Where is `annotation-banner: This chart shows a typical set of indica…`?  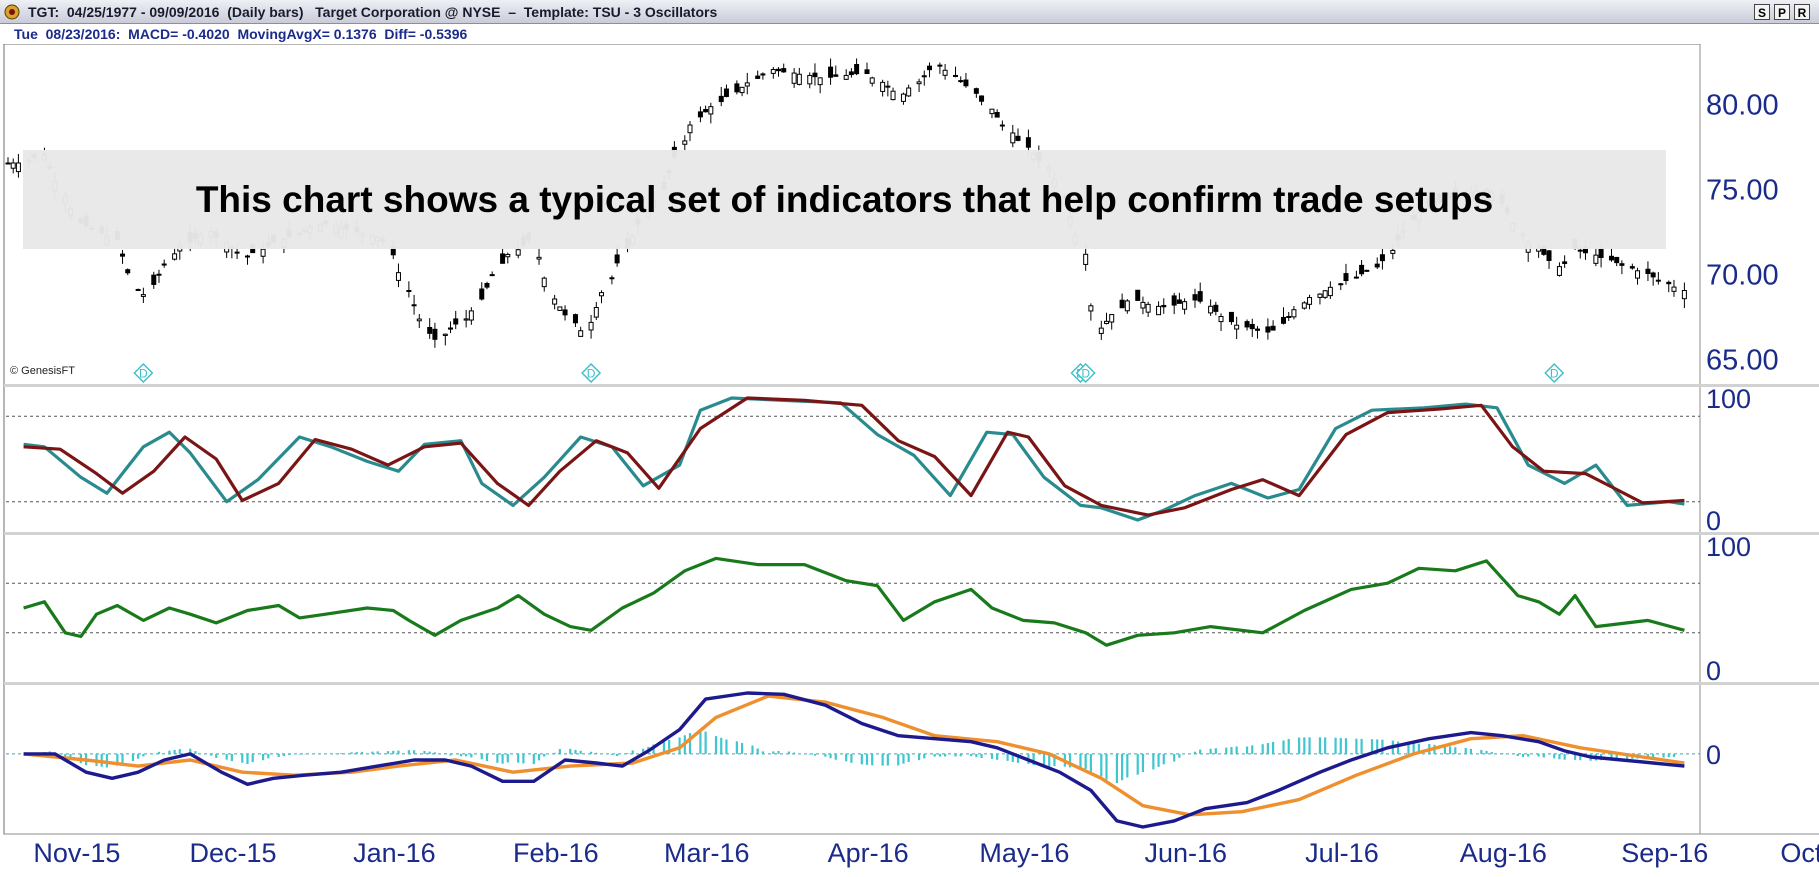
annotation-banner: This chart shows a typical set of indica… is located at coordinates (844, 199).